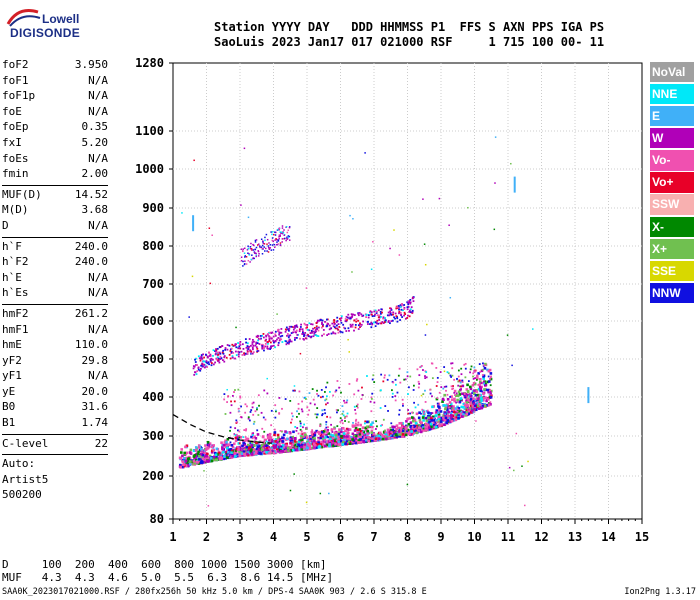 The height and width of the screenshot is (600, 700). I want to click on x-tick-label: 7, so click(373, 537).